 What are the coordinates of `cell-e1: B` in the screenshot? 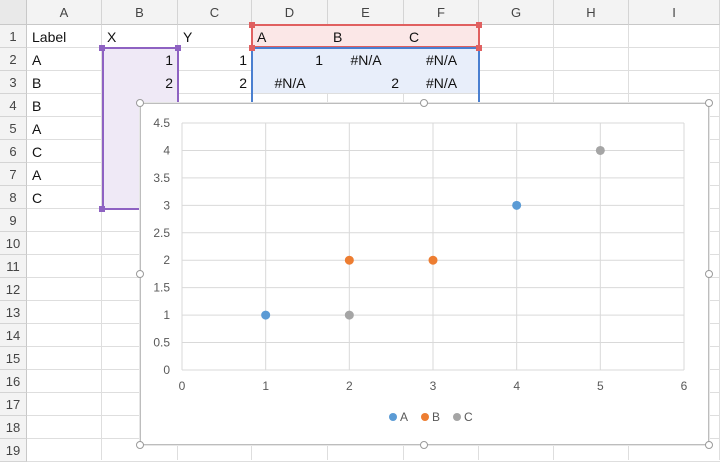 It's located at (338, 36).